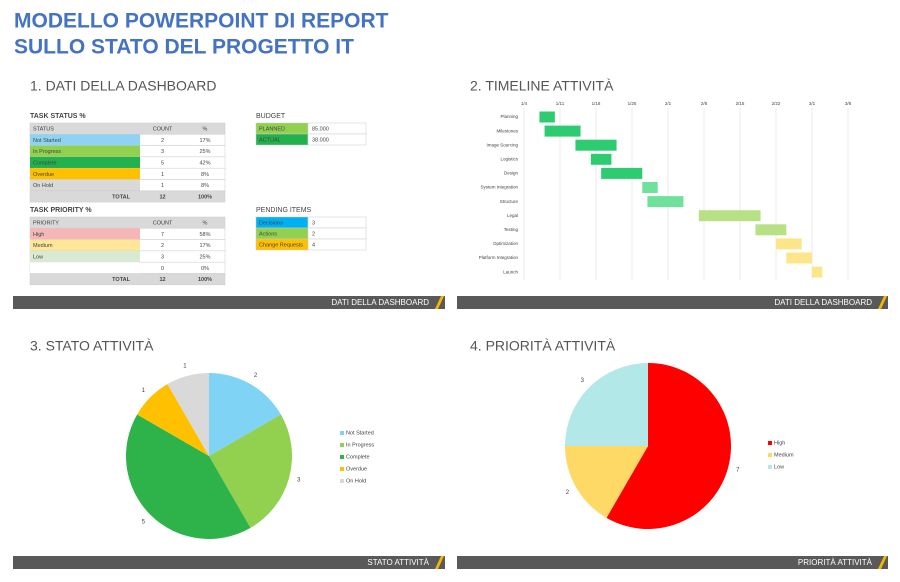  I want to click on table-cell: Medium, so click(43, 246).